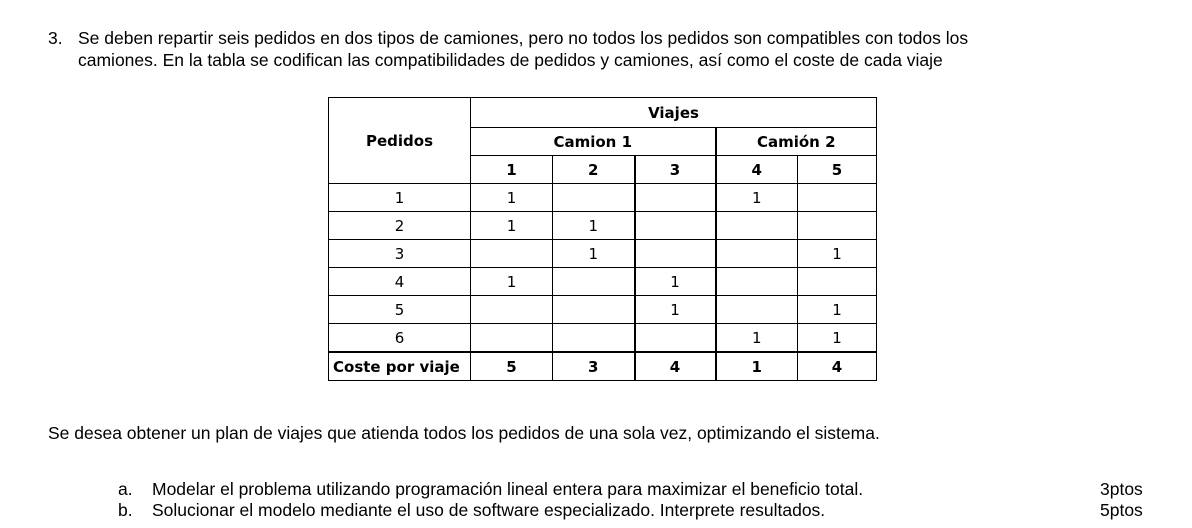 Image resolution: width=1192 pixels, height=528 pixels. Describe the element at coordinates (593, 366) in the screenshot. I see `cost-cell: 3` at that location.